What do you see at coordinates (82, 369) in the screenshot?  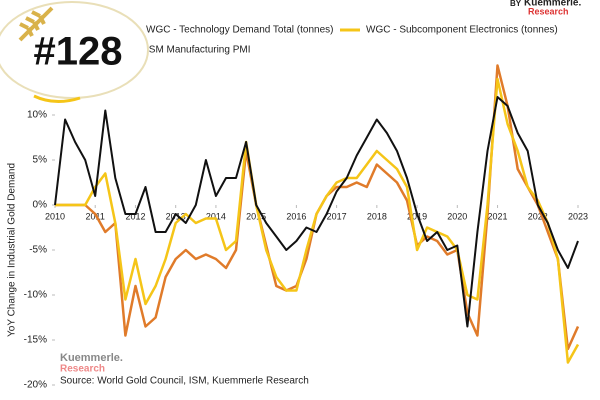 I see `watermark-sub: Research` at bounding box center [82, 369].